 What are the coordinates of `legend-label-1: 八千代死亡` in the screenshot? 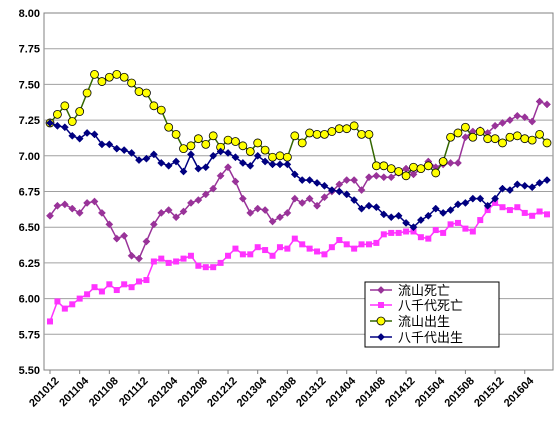 It's located at (430, 305).